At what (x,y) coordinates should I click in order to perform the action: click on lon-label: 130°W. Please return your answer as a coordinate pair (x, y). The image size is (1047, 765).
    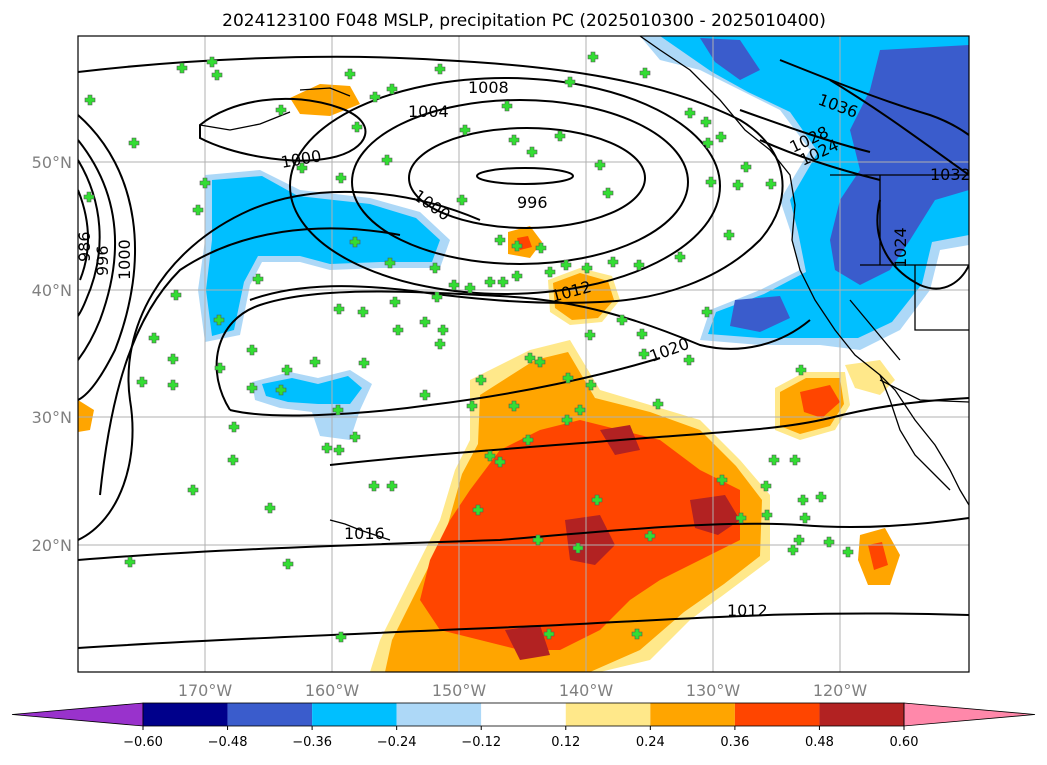
    Looking at the image, I should click on (713, 690).